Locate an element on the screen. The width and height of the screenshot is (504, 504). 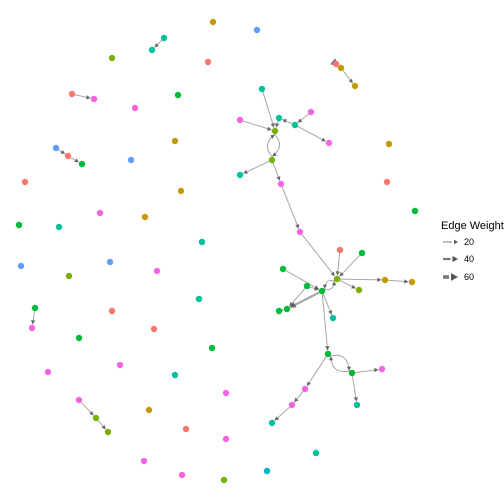
legend-entry: 60 is located at coordinates (458, 277).